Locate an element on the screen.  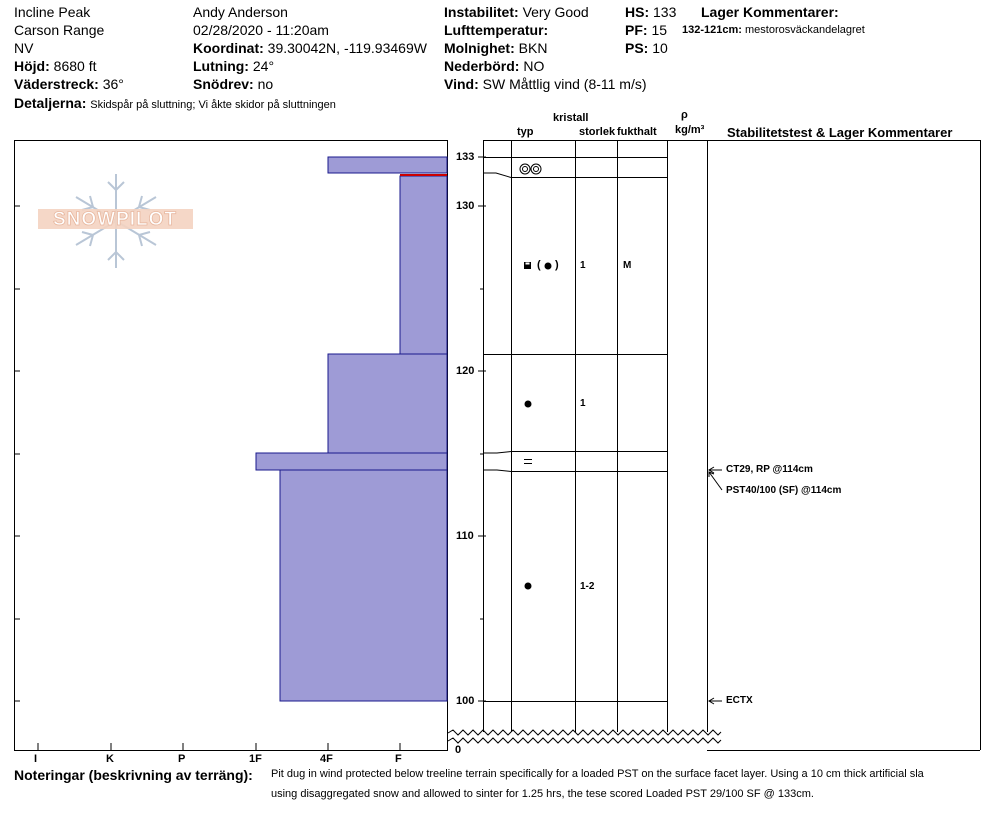
ps-label: PS: is located at coordinates (637, 48).